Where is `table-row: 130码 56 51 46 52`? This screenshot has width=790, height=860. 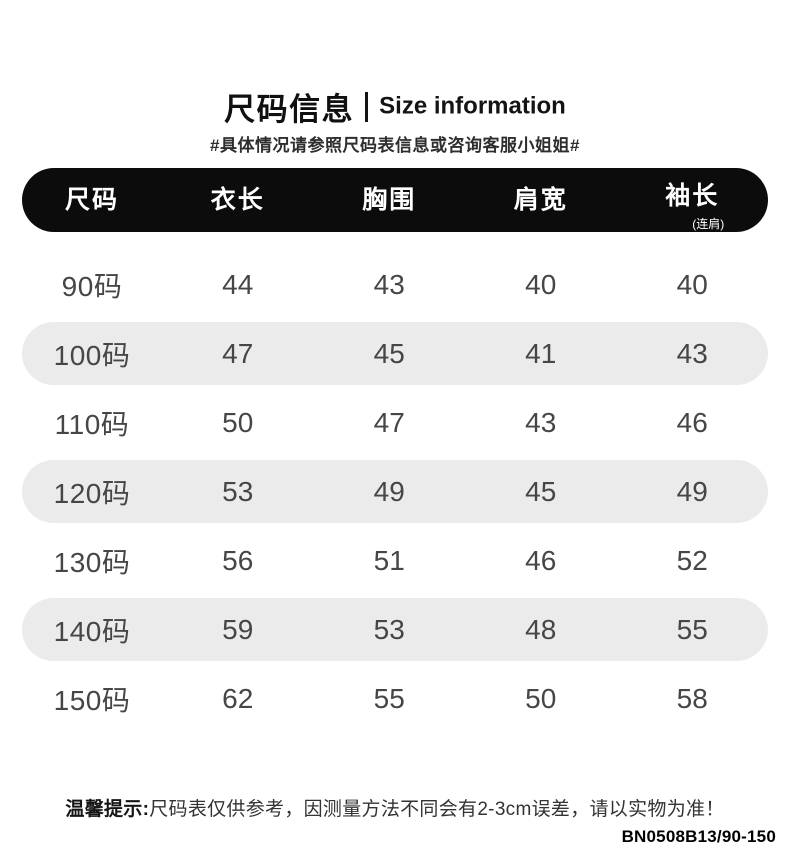
table-row: 130码 56 51 46 52 is located at coordinates (395, 560).